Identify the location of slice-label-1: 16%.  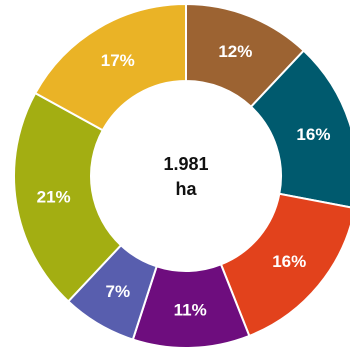
(313, 134).